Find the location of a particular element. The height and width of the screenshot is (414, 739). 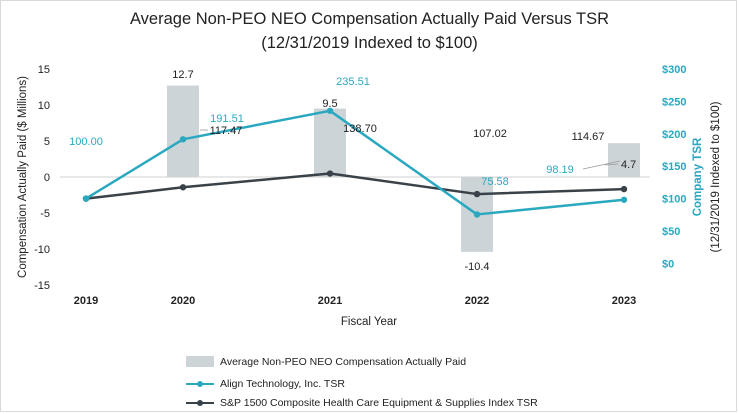

sp1500-value-label: 138.70 is located at coordinates (360, 129).